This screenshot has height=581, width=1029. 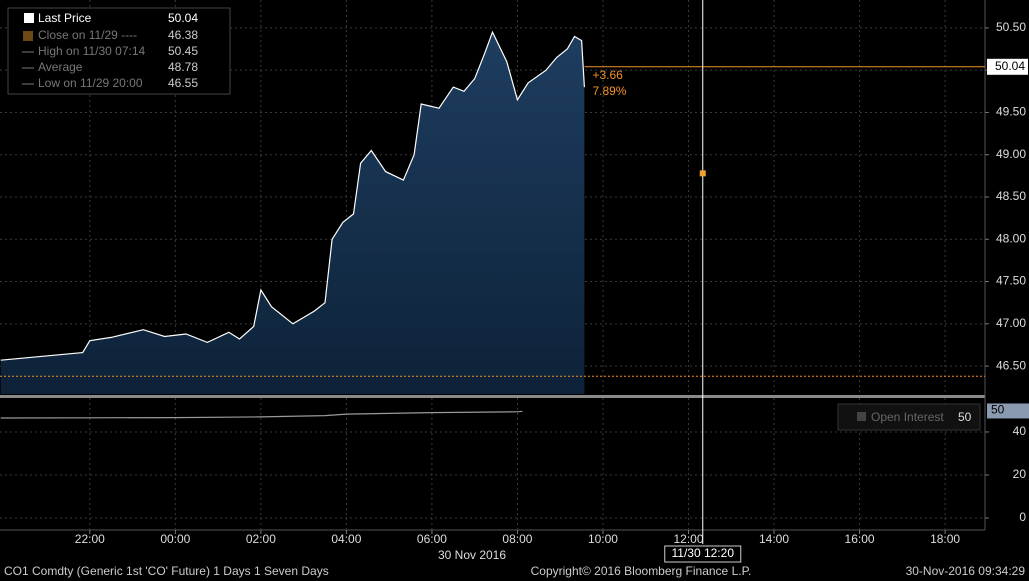 I want to click on crosshair-box, so click(x=703, y=554).